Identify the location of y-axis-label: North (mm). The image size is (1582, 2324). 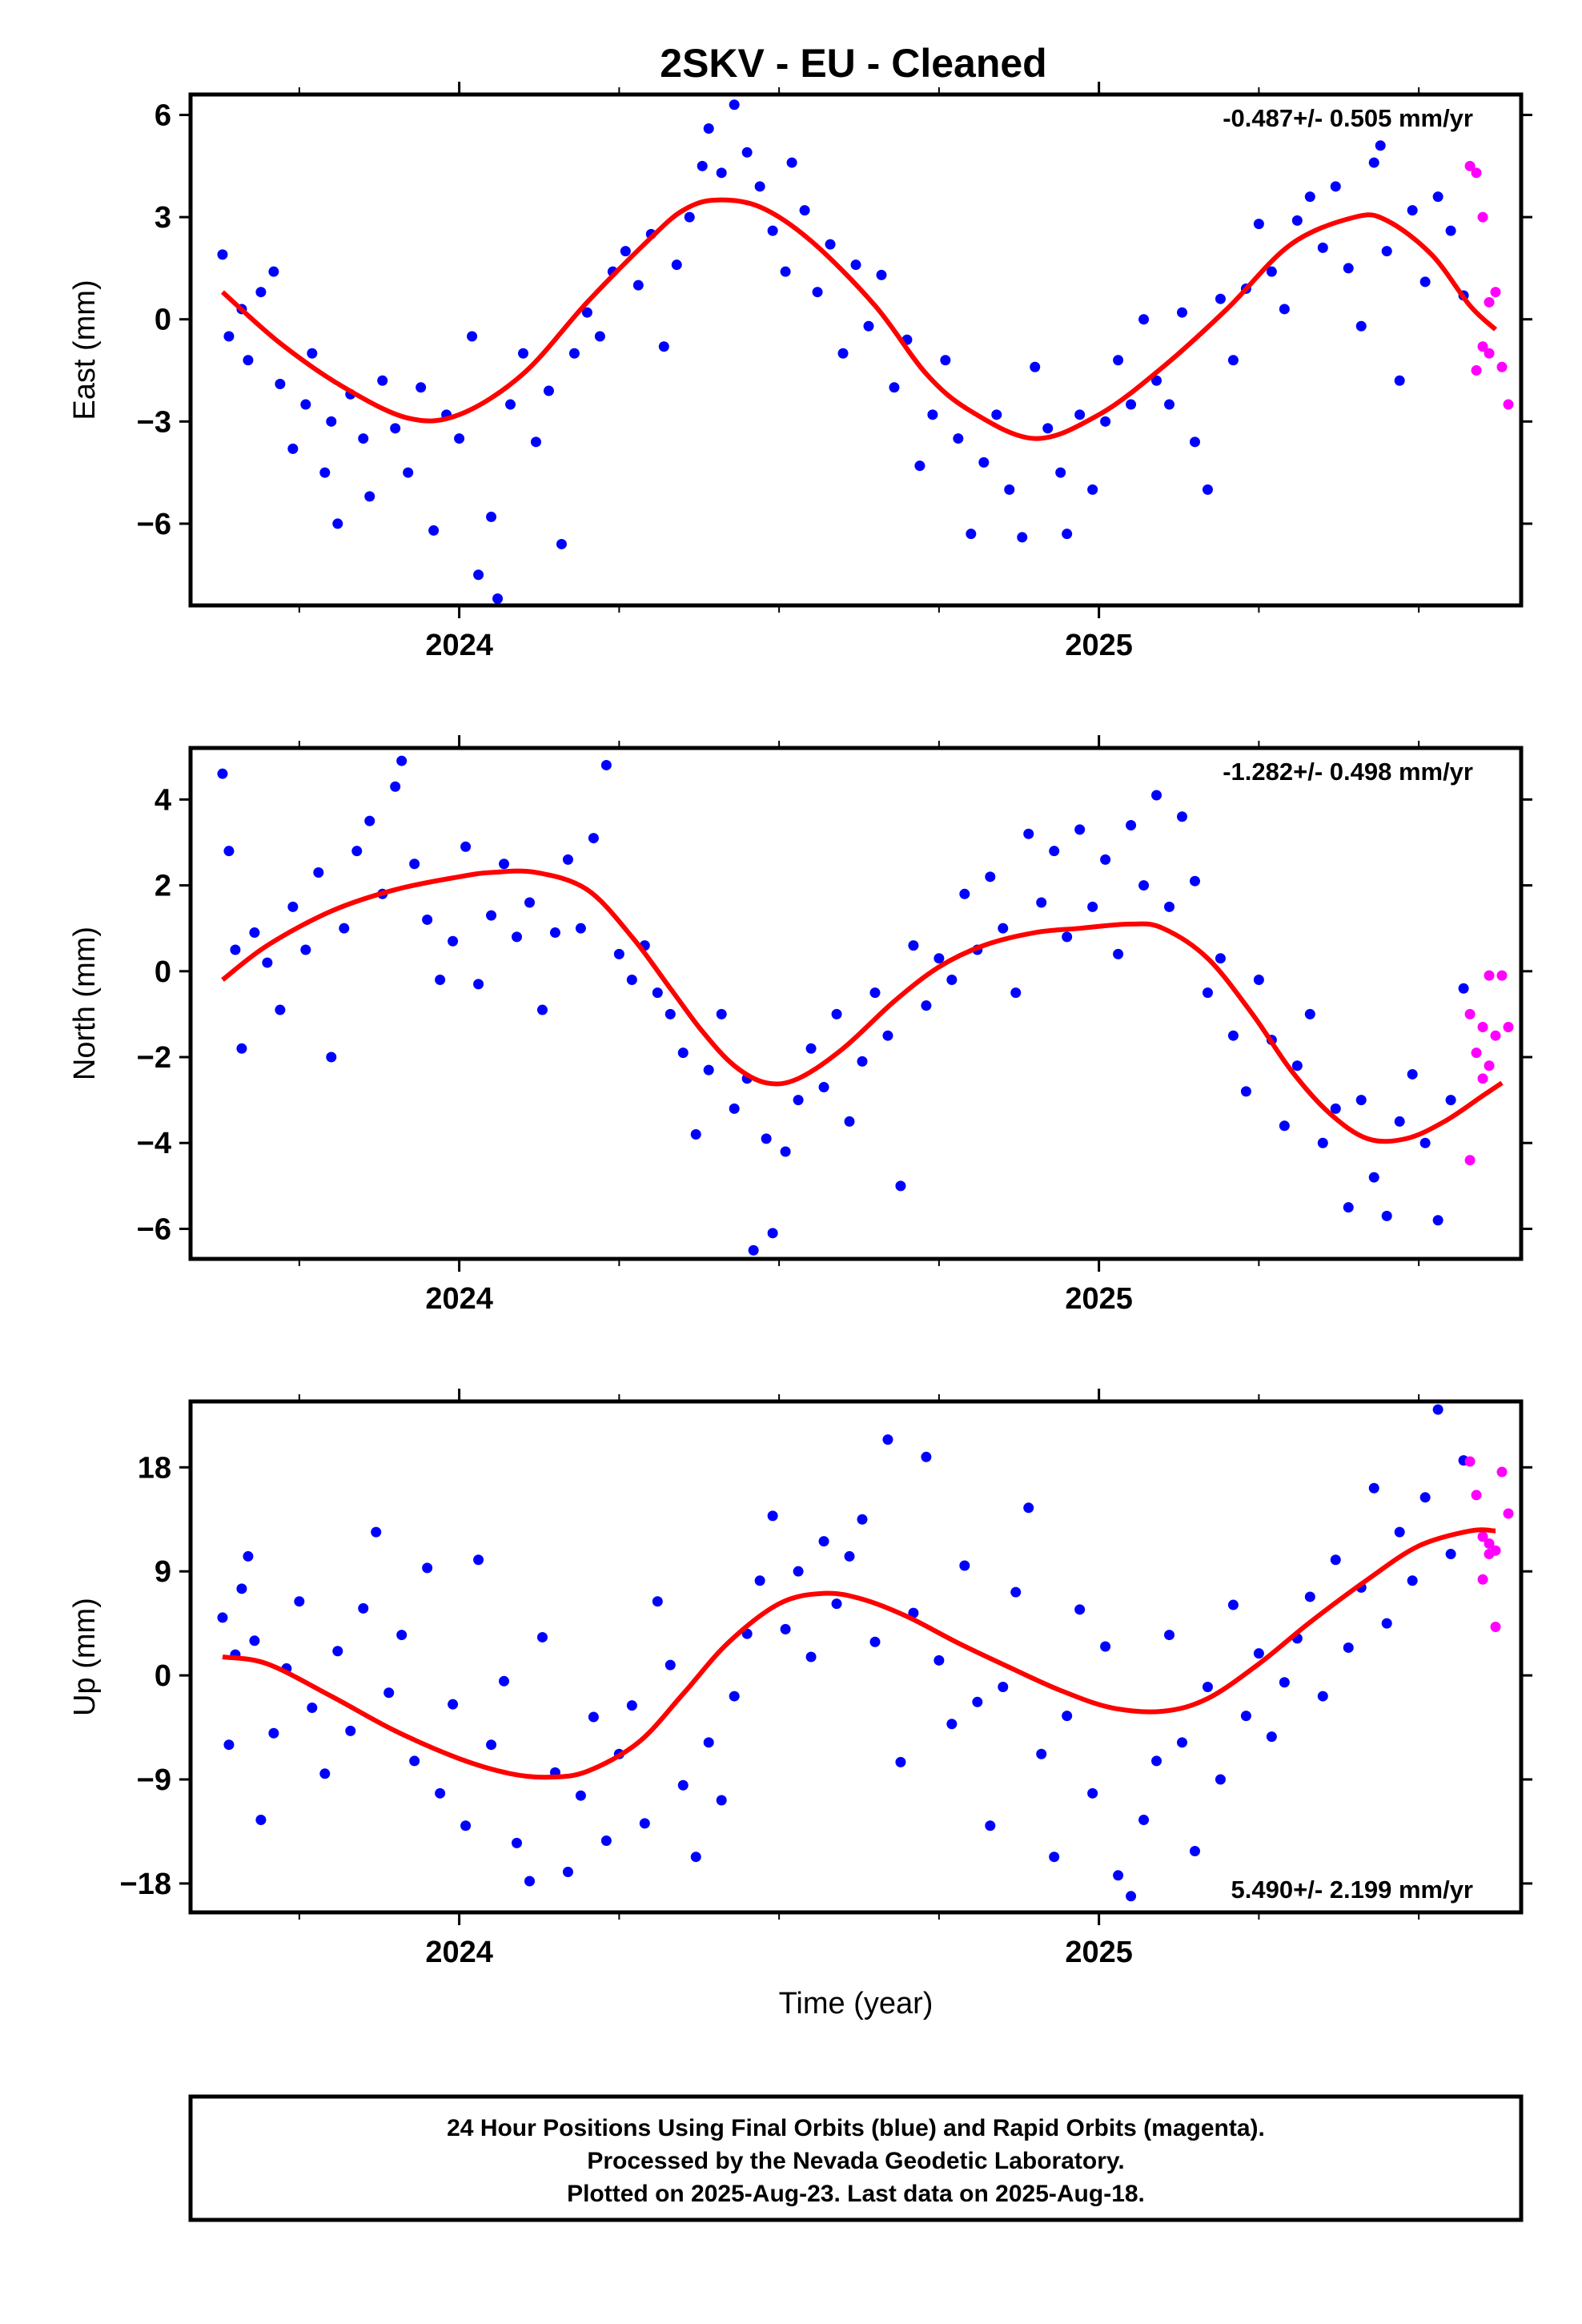
(85, 1003).